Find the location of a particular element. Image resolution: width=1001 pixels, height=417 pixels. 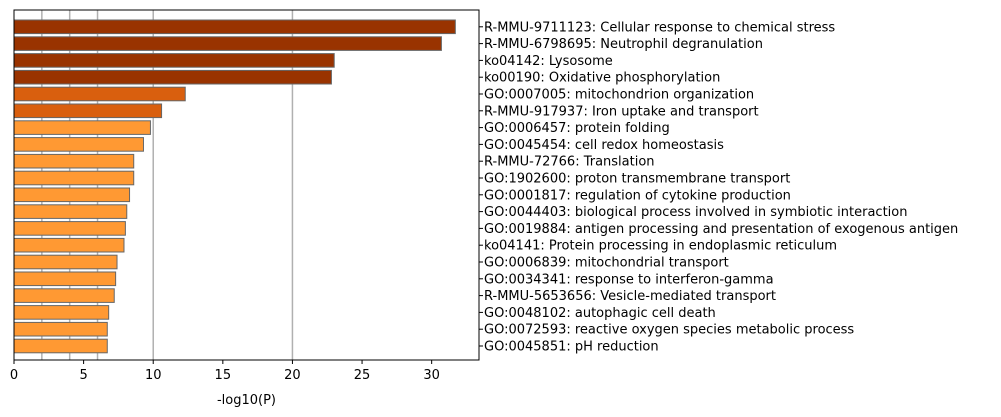

category-label: R-MMU-72766: Translation is located at coordinates (569, 162).